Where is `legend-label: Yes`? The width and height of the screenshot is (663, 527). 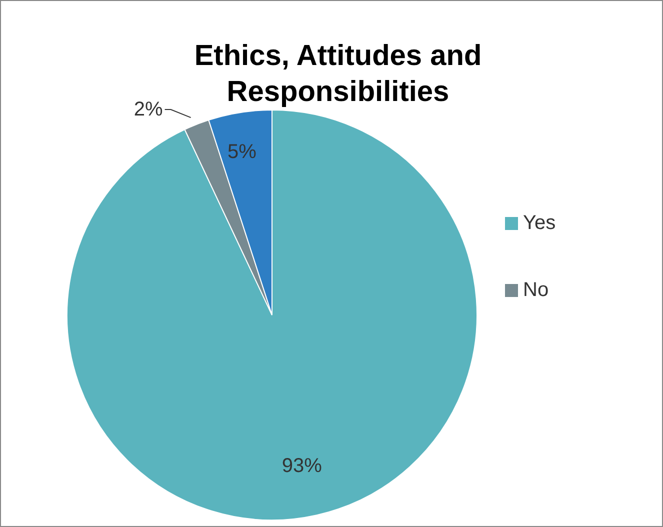
legend-label: Yes is located at coordinates (539, 223).